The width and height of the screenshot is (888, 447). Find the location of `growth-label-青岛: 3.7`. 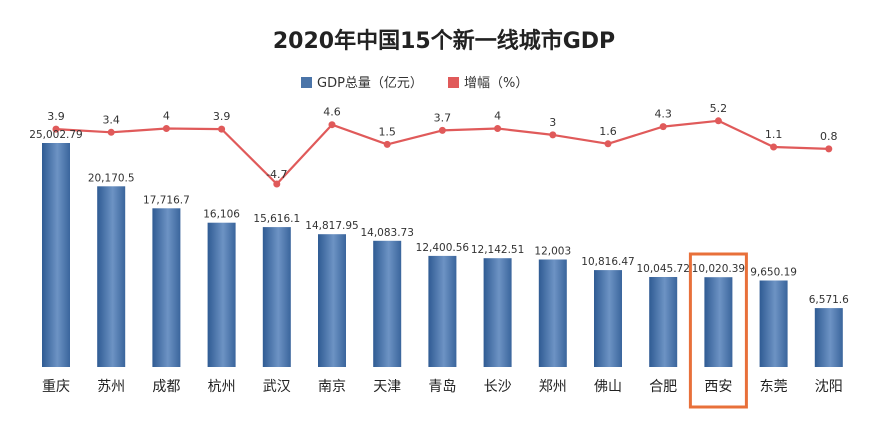

growth-label-青岛: 3.7 is located at coordinates (443, 117).